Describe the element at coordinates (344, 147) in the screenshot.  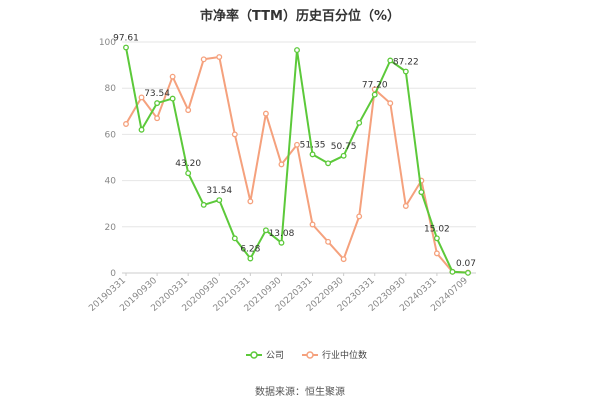
I see `data-label: 50.75` at that location.